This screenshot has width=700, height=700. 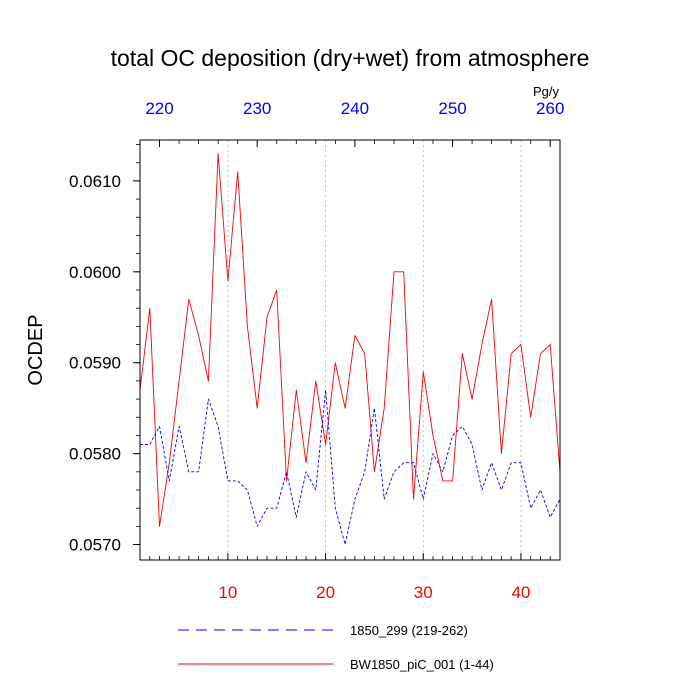 What do you see at coordinates (520, 592) in the screenshot?
I see `x-tick-label: 40` at bounding box center [520, 592].